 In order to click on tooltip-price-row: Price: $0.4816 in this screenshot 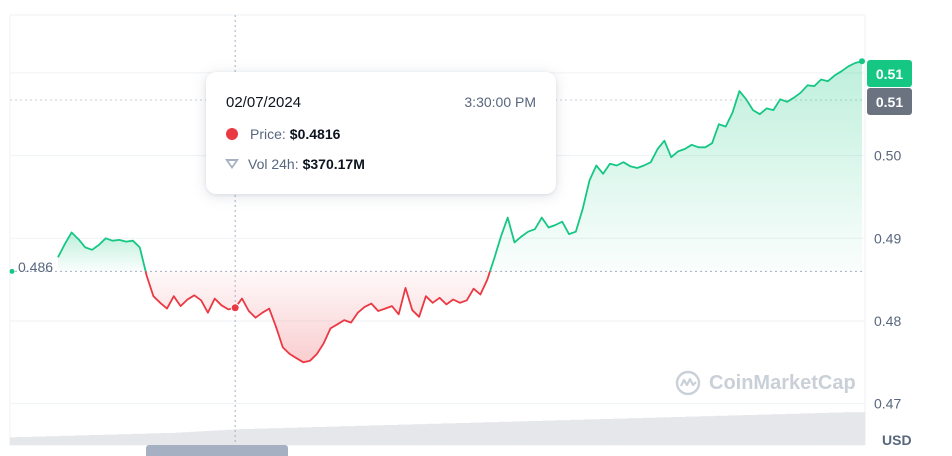, I will do `click(283, 134)`.